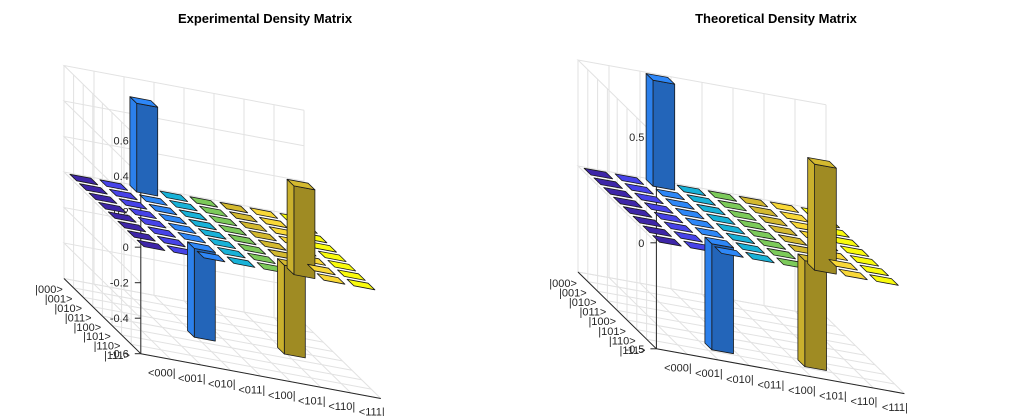 This screenshot has height=416, width=1028. Describe the element at coordinates (265, 18) in the screenshot. I see `chart-title: Experimental Density Matrix` at that location.